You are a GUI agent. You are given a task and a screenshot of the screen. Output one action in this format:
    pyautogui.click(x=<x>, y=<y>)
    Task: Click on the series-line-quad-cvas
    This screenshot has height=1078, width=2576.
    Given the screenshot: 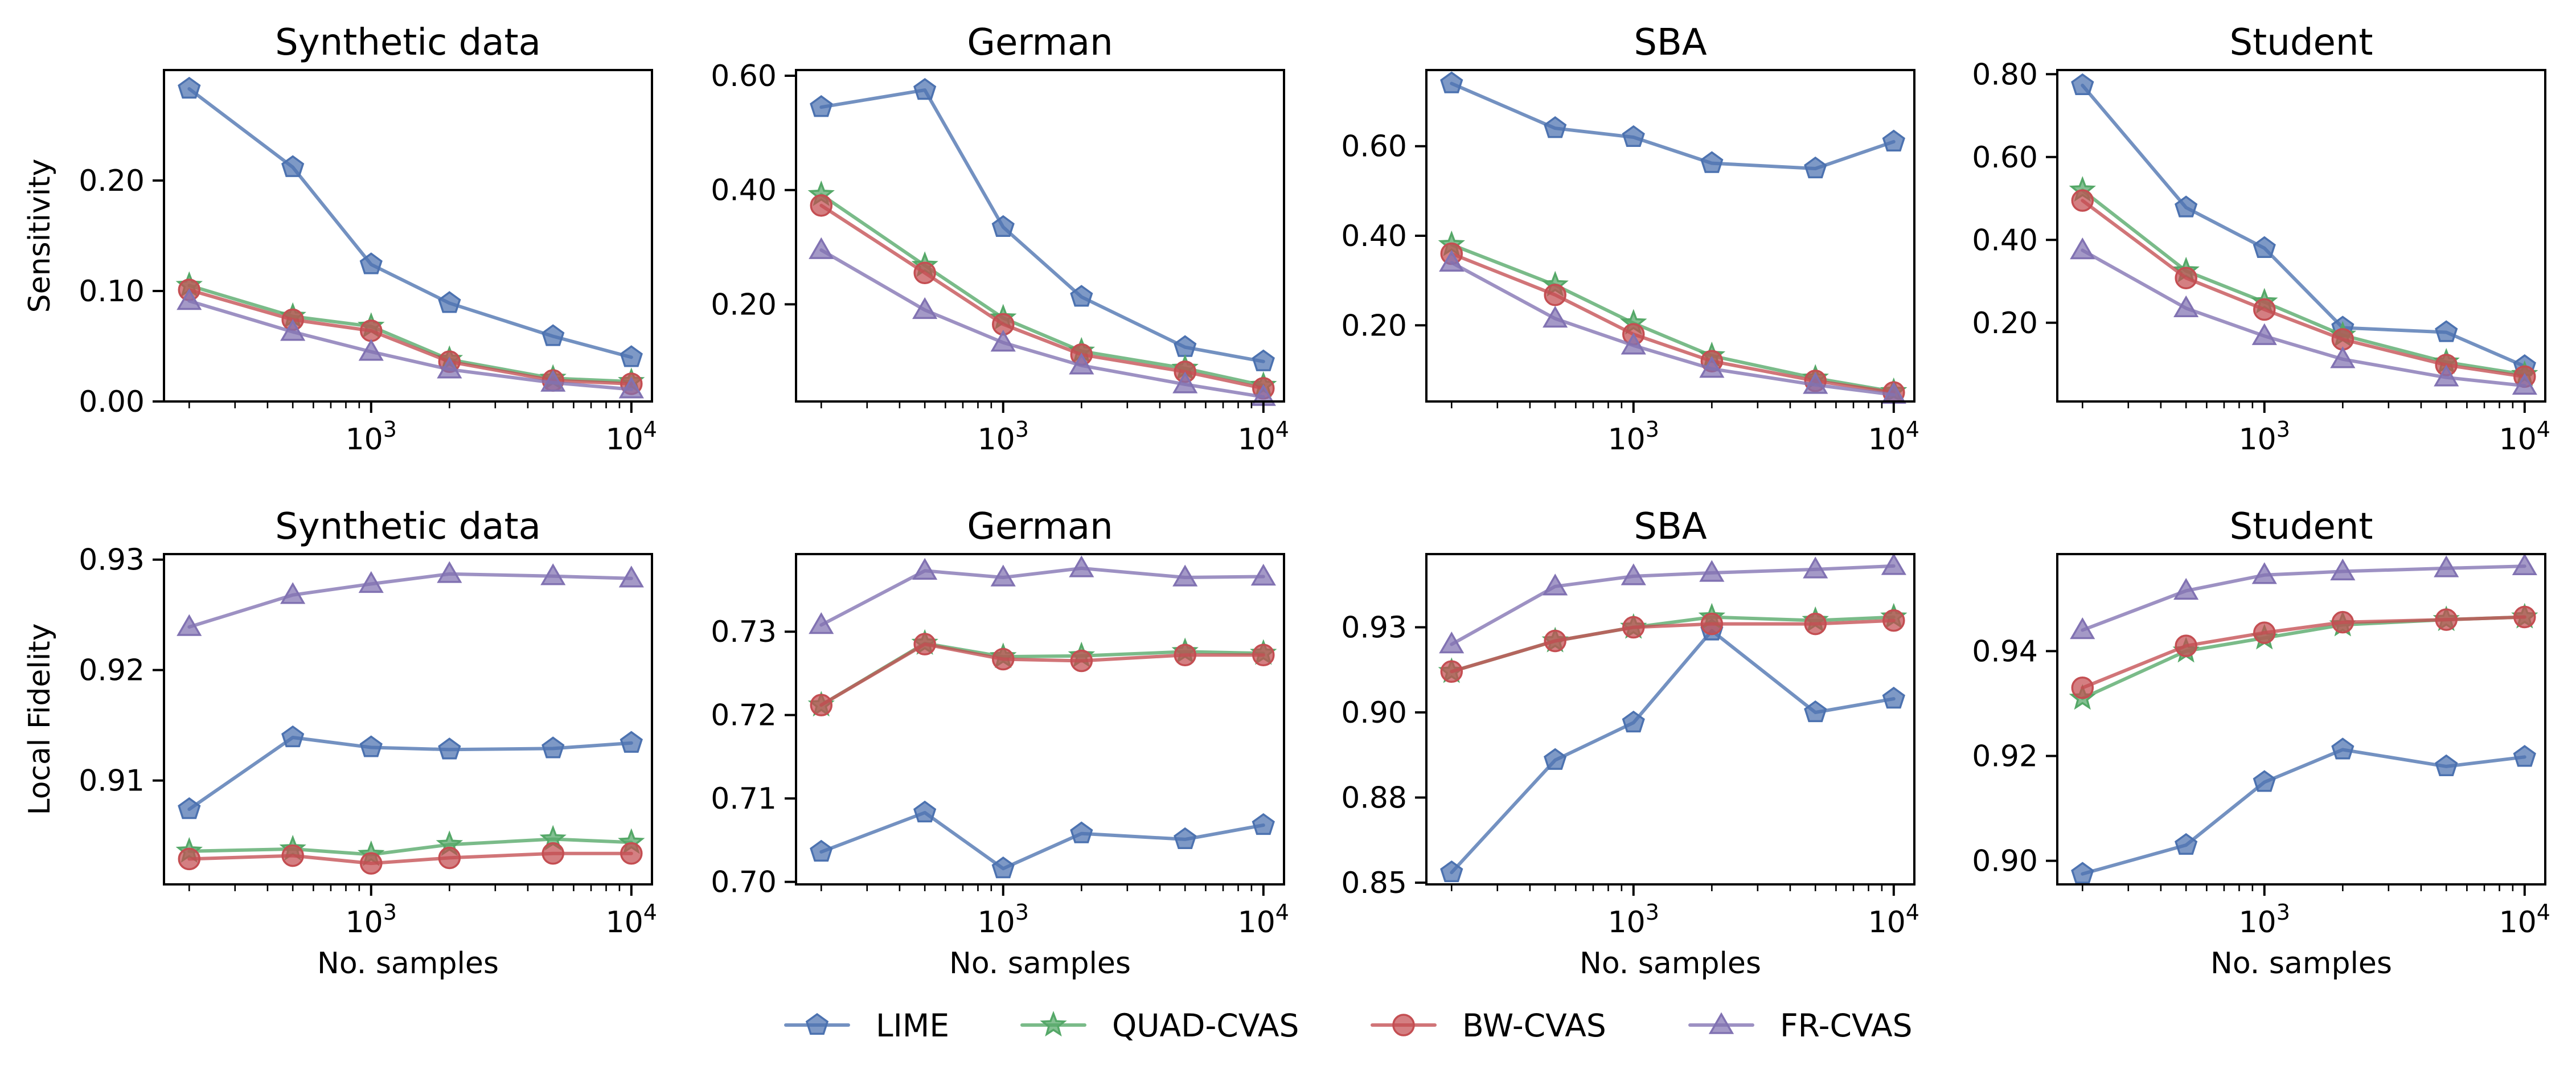 What is the action you would take?
    pyautogui.click(x=1042, y=289)
    